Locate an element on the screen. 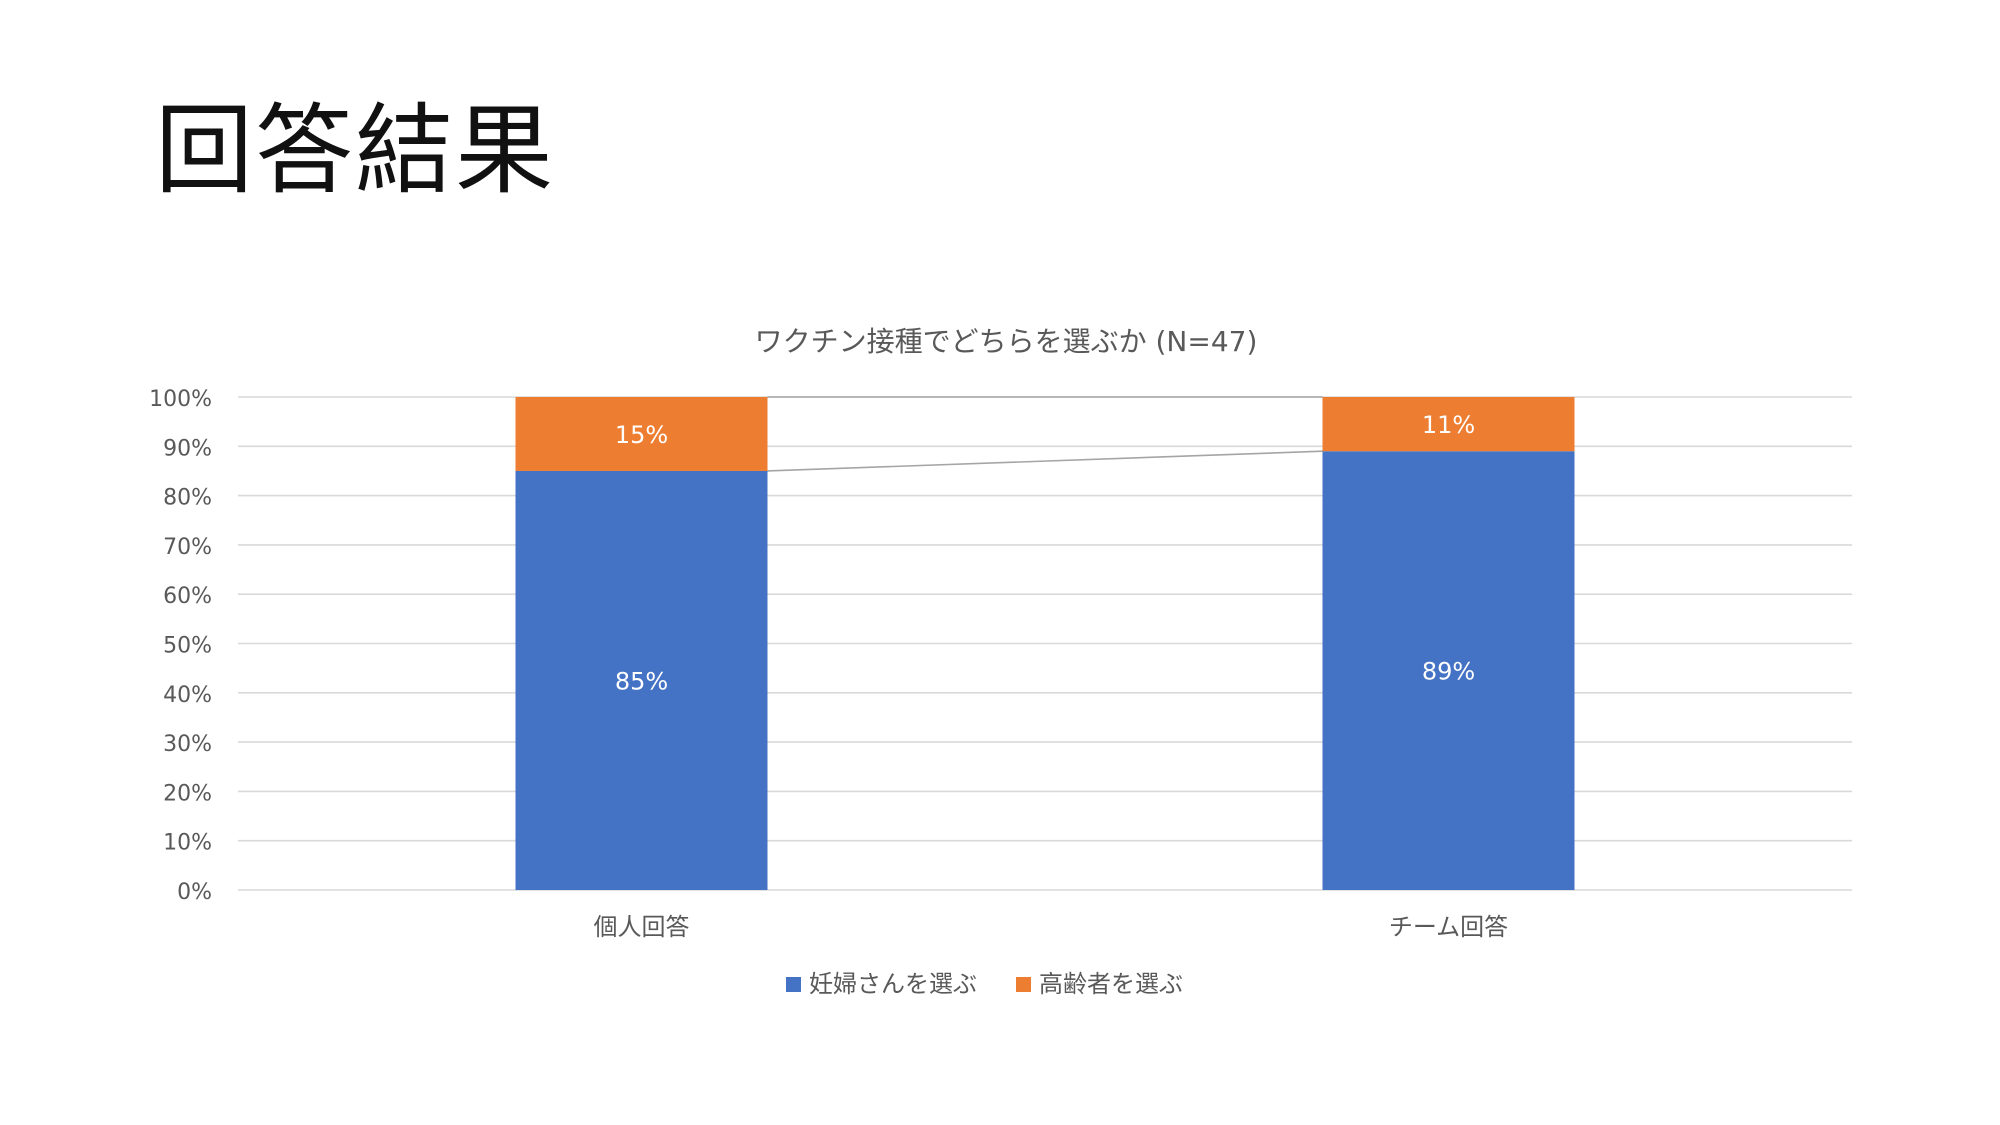  x-tick-label: チーム回答 is located at coordinates (1448, 927).